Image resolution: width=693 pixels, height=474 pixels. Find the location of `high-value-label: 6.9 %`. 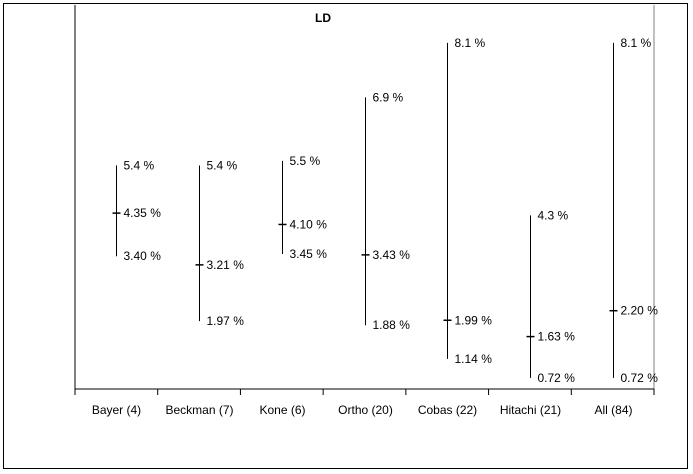

high-value-label: 6.9 % is located at coordinates (388, 97).